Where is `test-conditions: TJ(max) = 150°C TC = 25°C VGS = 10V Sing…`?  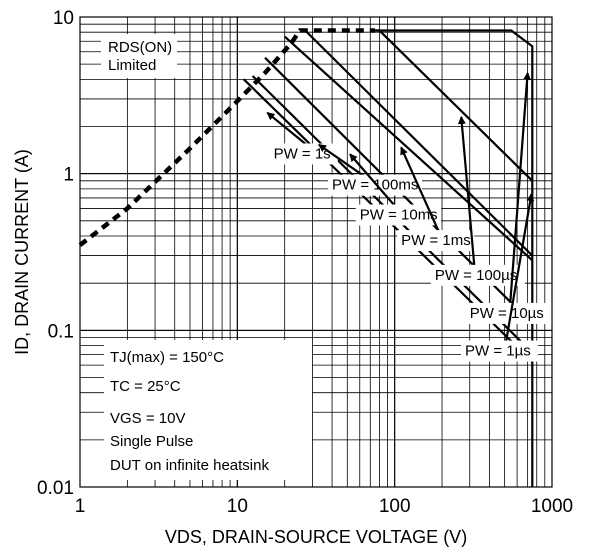 test-conditions: TJ(max) = 150°C TC = 25°C VGS = 10V Sing… is located at coordinates (208, 410).